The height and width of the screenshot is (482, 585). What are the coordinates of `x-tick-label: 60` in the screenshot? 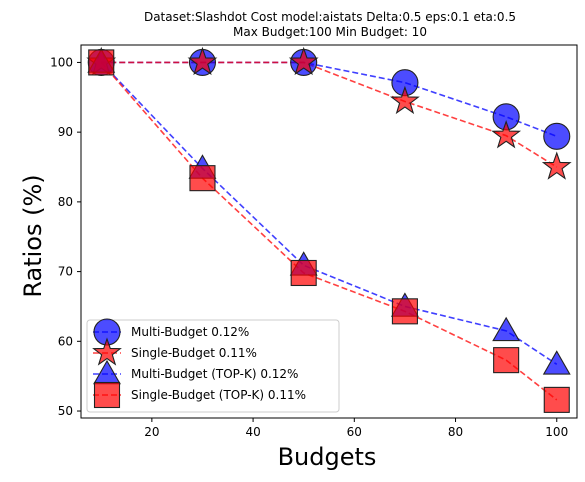 It's located at (354, 432).